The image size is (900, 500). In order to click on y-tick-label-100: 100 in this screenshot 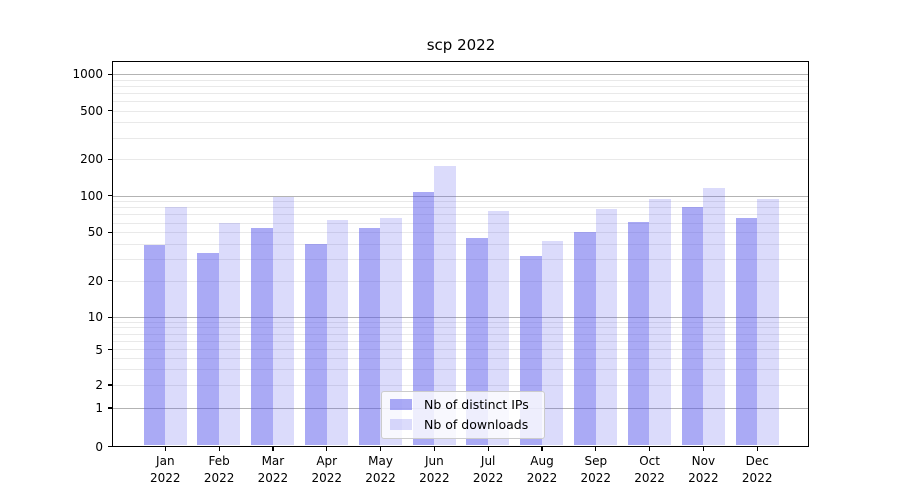, I will do `click(91, 195)`.